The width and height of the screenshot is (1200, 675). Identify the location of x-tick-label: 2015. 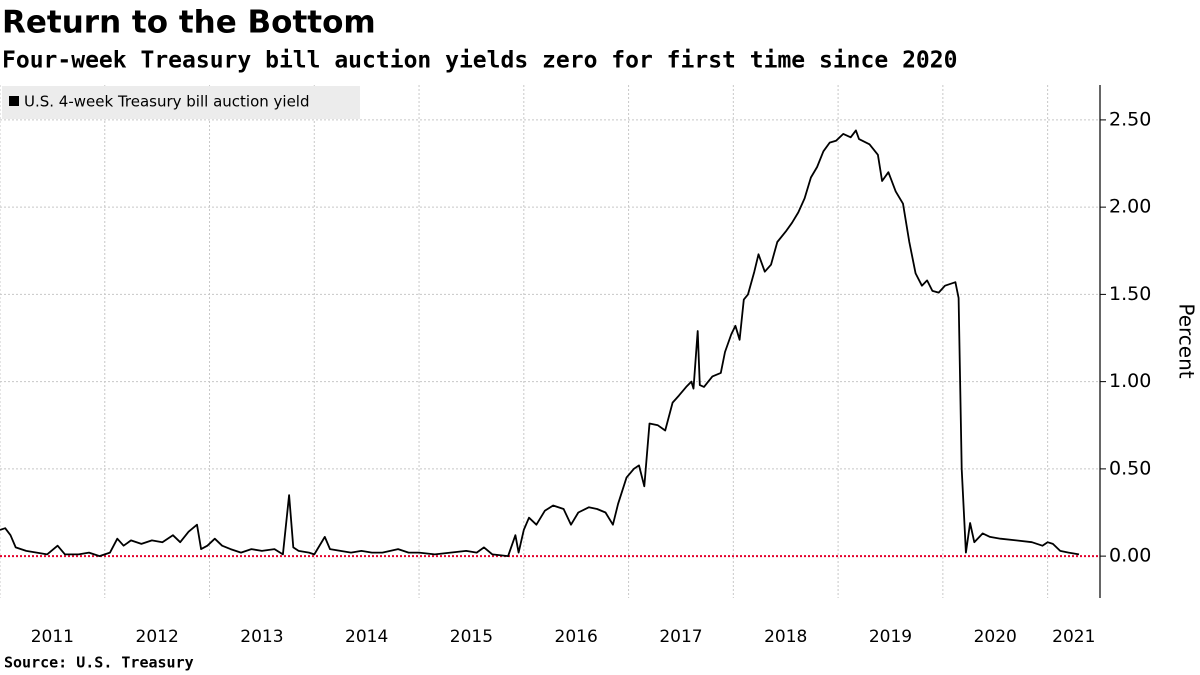
(471, 637).